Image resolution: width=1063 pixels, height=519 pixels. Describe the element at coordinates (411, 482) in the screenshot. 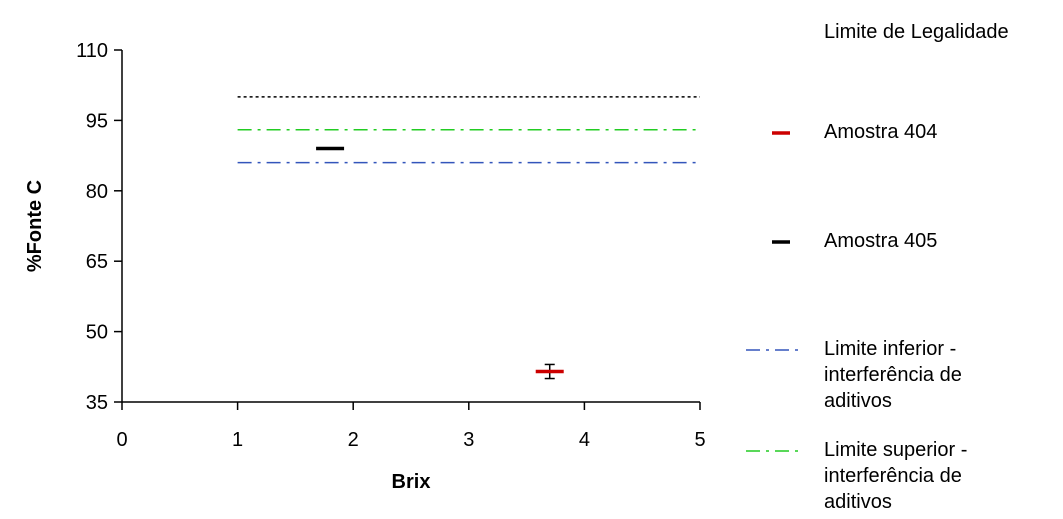

I see `x-axis-title: Brix` at that location.